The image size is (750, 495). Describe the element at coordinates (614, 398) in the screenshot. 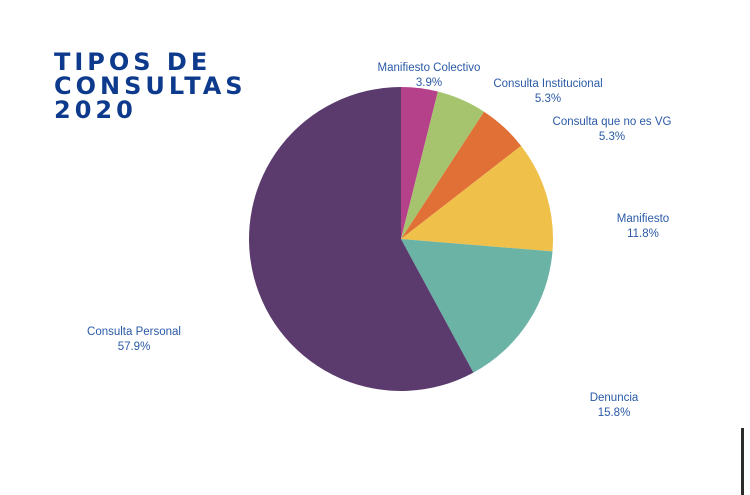

I see `slice-label-name: Denuncia` at that location.